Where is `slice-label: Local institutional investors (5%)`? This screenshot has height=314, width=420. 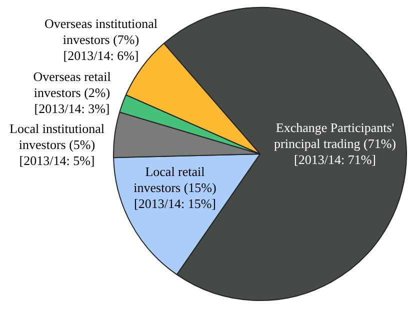 slice-label: Local institutional investors (5%) is located at coordinates (57, 136).